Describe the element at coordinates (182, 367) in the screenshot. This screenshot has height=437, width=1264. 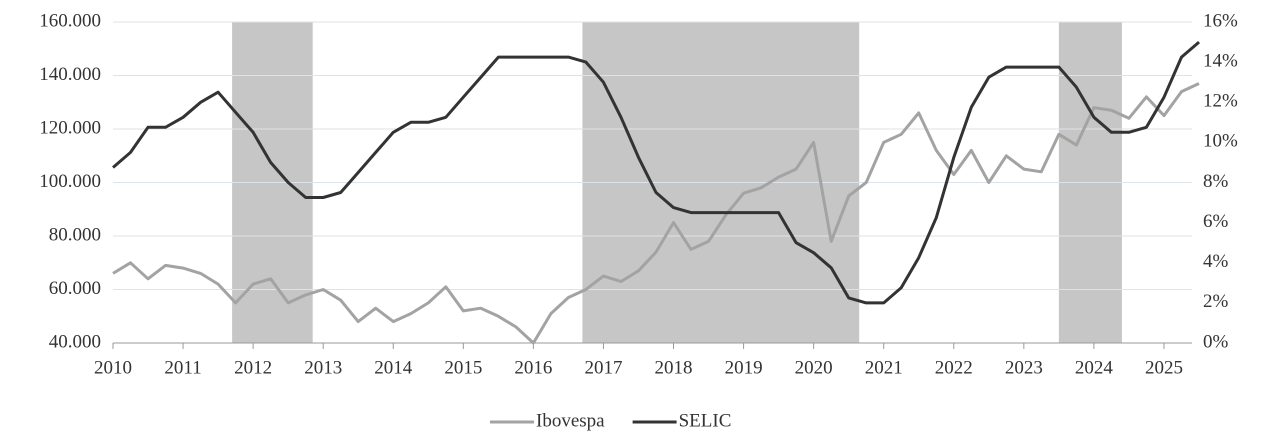
I see `x-tick-label: 2011` at that location.